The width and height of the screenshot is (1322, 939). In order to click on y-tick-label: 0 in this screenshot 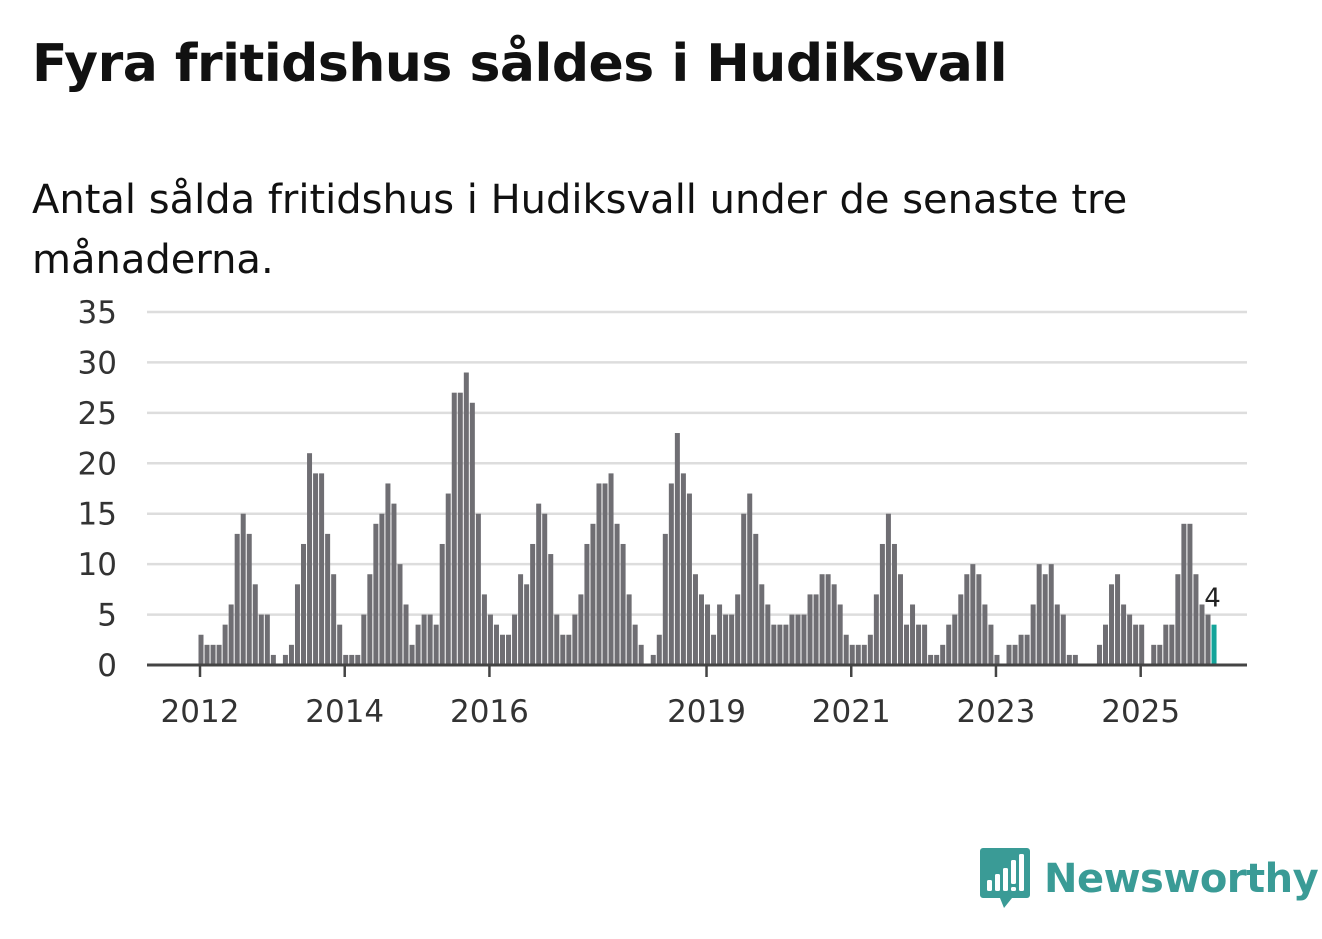, I will do `click(107, 666)`.